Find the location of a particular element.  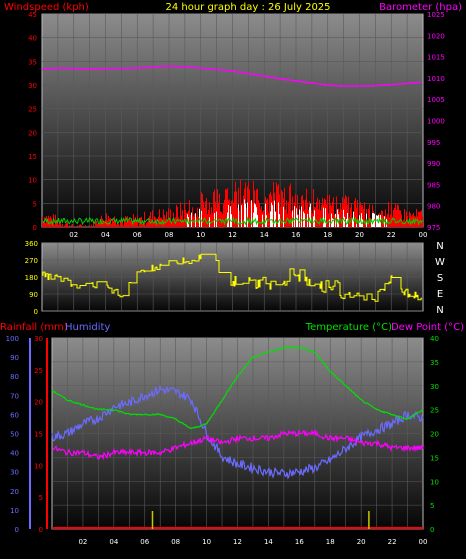

temperature-axis-title: Temperature (°C) is located at coordinates (348, 327).